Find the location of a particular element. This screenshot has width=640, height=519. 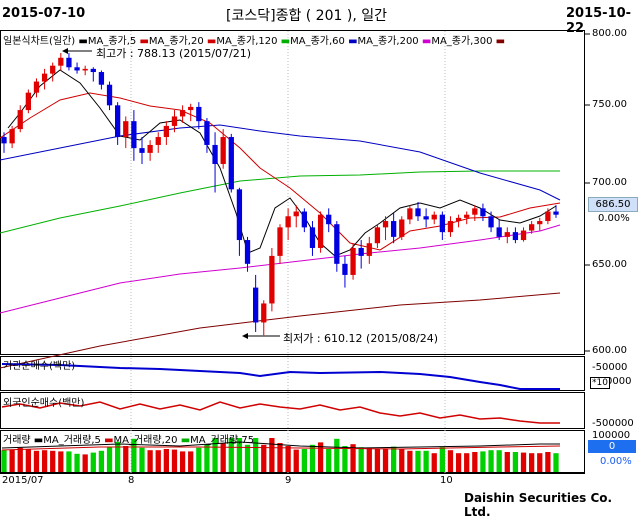

institution-panel-frame is located at coordinates (292, 373).